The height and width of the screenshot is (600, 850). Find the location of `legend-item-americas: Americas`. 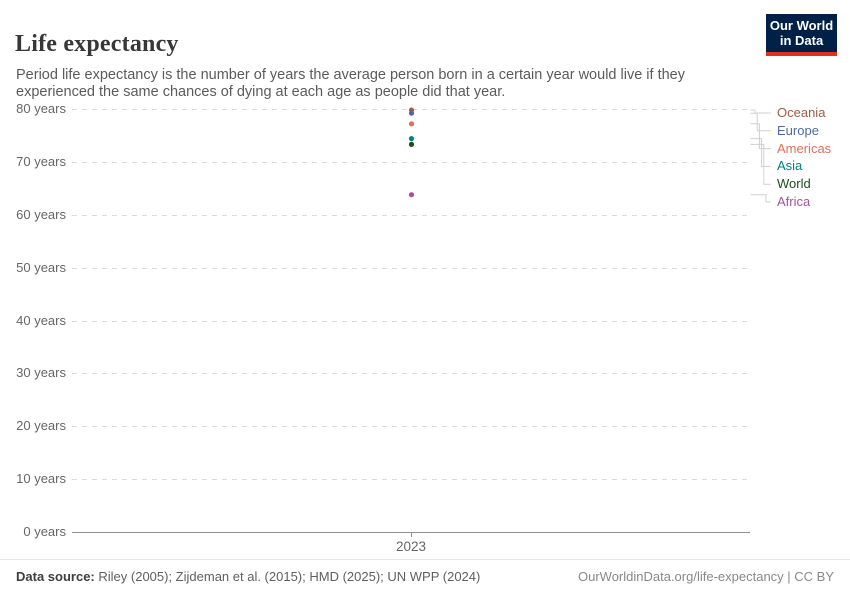

legend-item-americas: Americas is located at coordinates (804, 148).